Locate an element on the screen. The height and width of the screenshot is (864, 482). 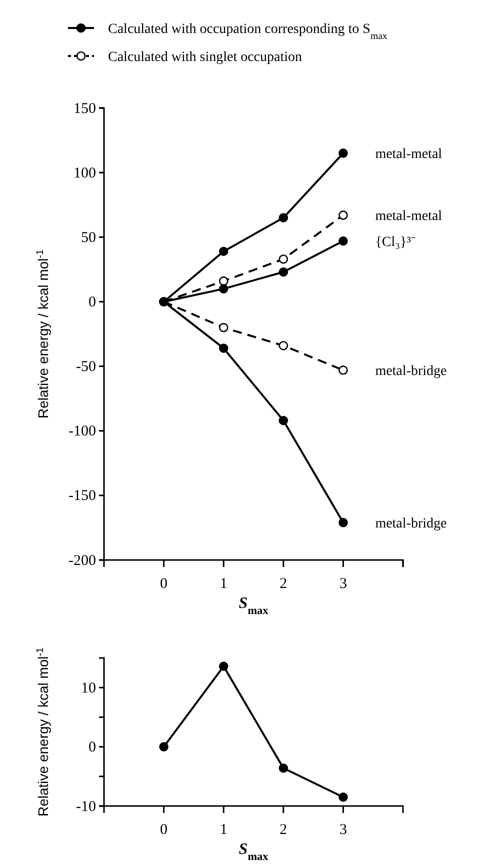
y-tick-label: -200 is located at coordinates (82, 560).